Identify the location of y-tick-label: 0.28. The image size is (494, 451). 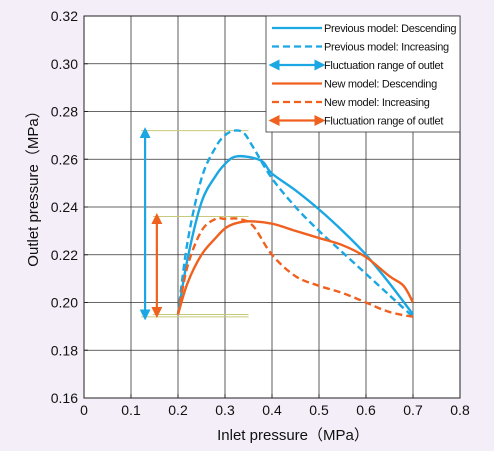
(64, 112).